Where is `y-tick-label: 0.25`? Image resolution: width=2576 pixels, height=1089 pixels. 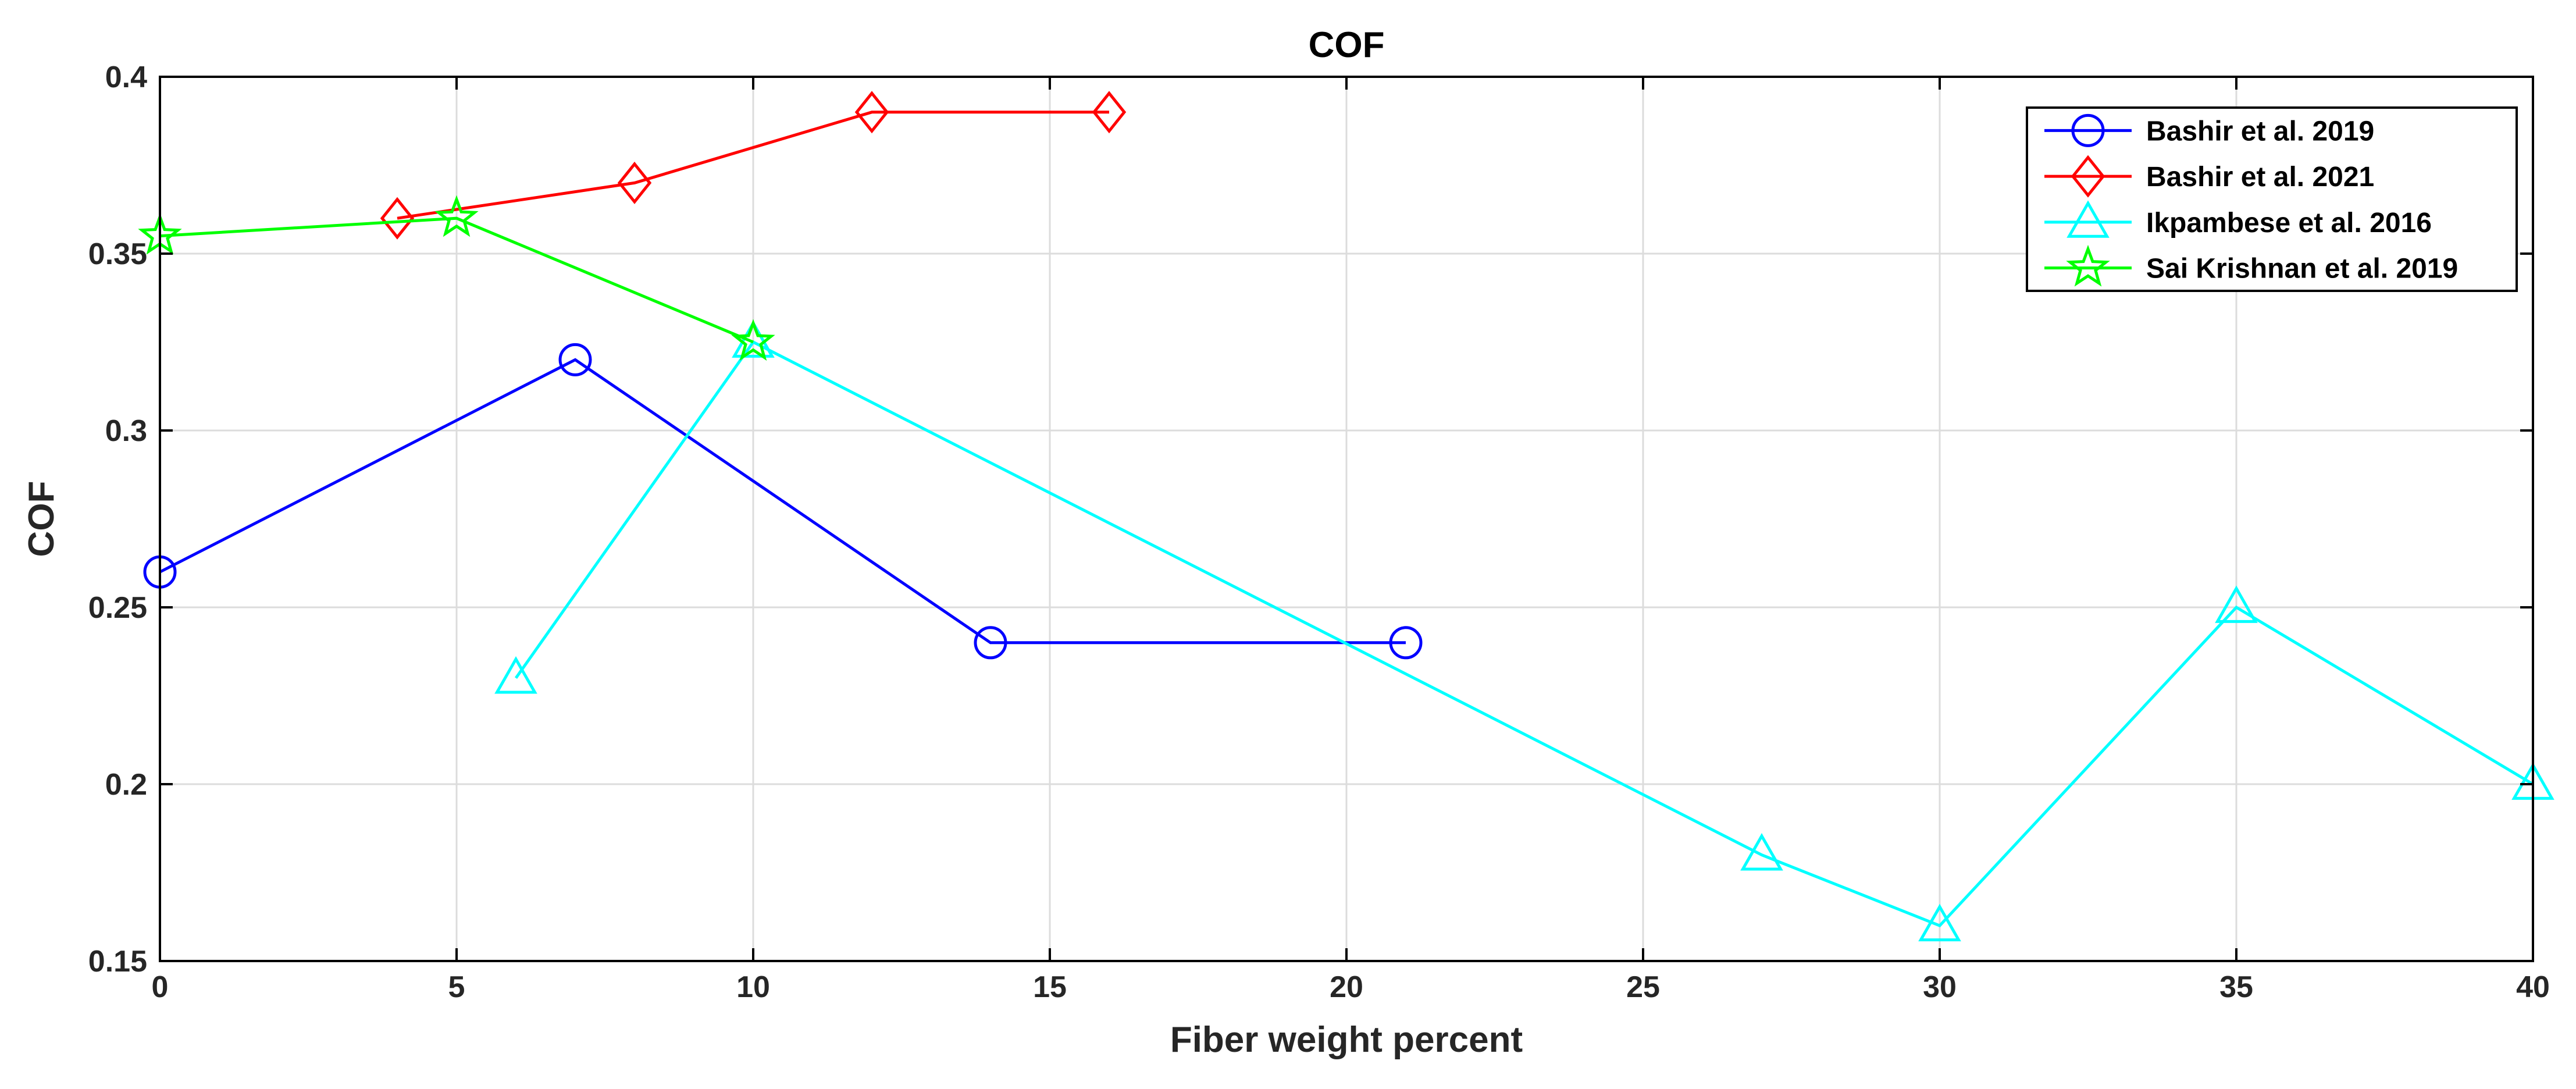
y-tick-label: 0.25 is located at coordinates (117, 608).